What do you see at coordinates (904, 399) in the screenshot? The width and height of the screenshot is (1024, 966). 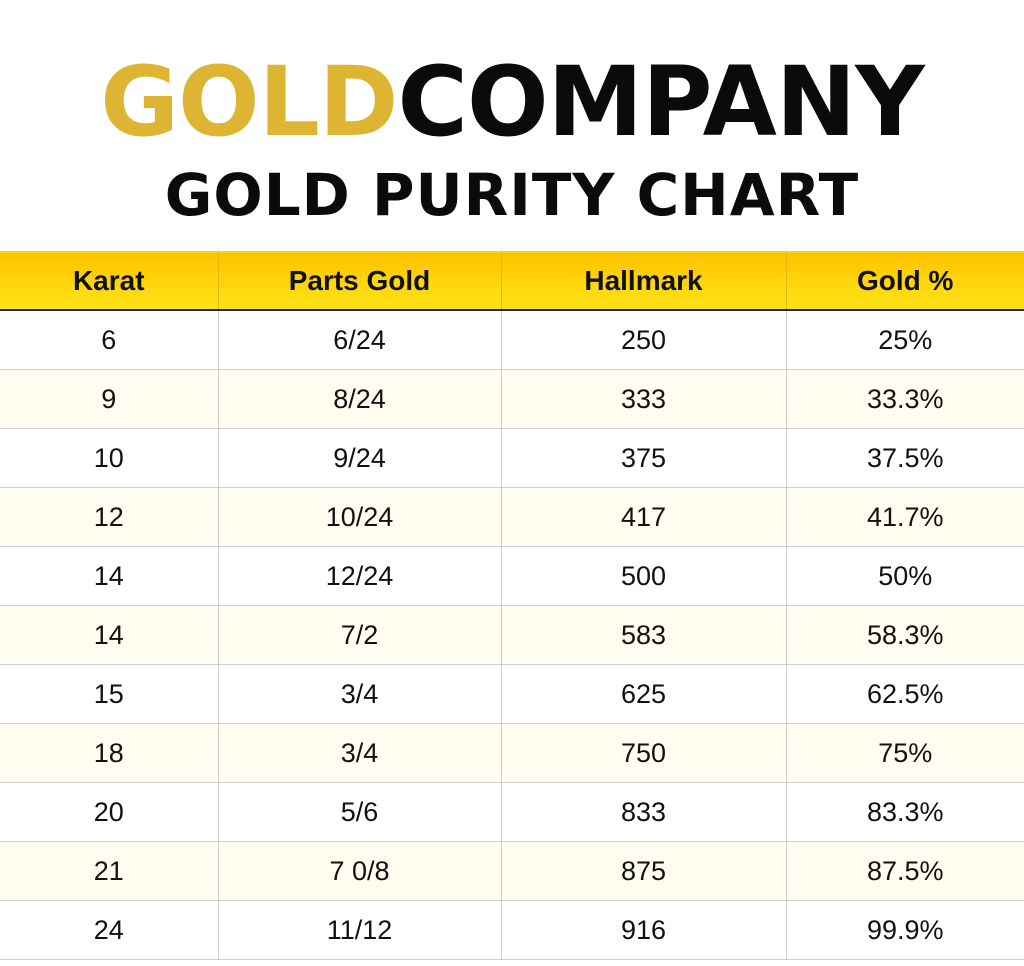 I see `cell-gold-percent: 33.3%` at bounding box center [904, 399].